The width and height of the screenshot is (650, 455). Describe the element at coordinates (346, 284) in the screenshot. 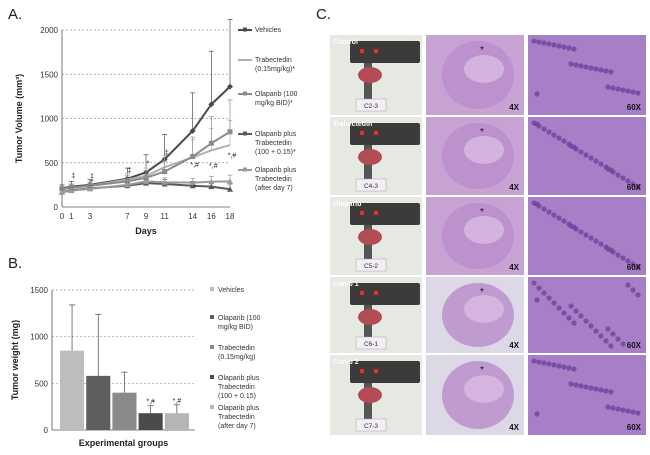

I see `group-label: Comb 1` at that location.